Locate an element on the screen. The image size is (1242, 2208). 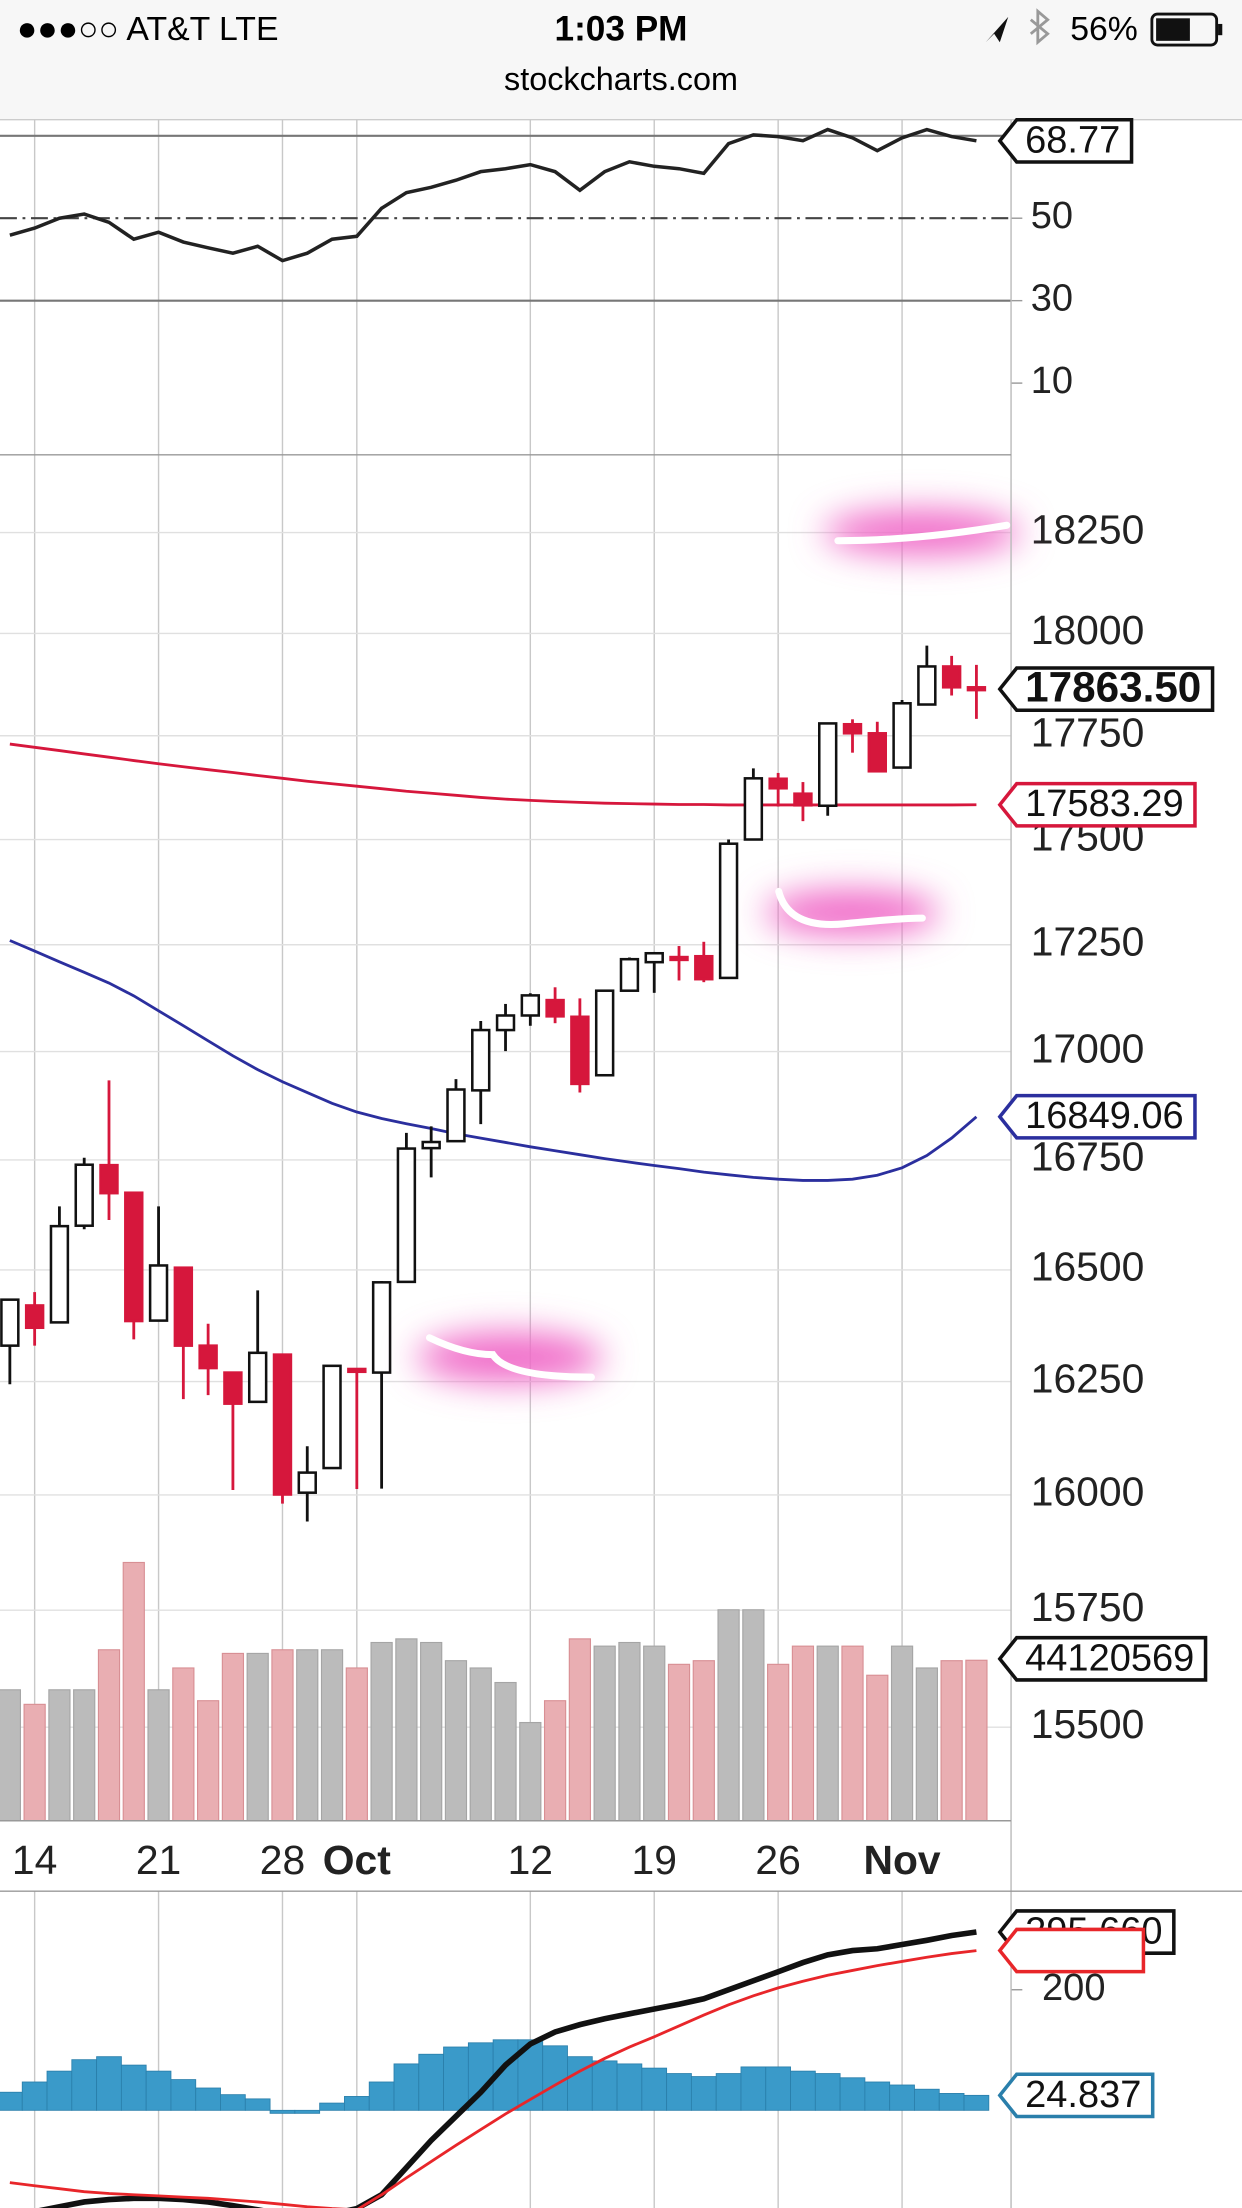
rsi-panel is located at coordinates (506, 214).